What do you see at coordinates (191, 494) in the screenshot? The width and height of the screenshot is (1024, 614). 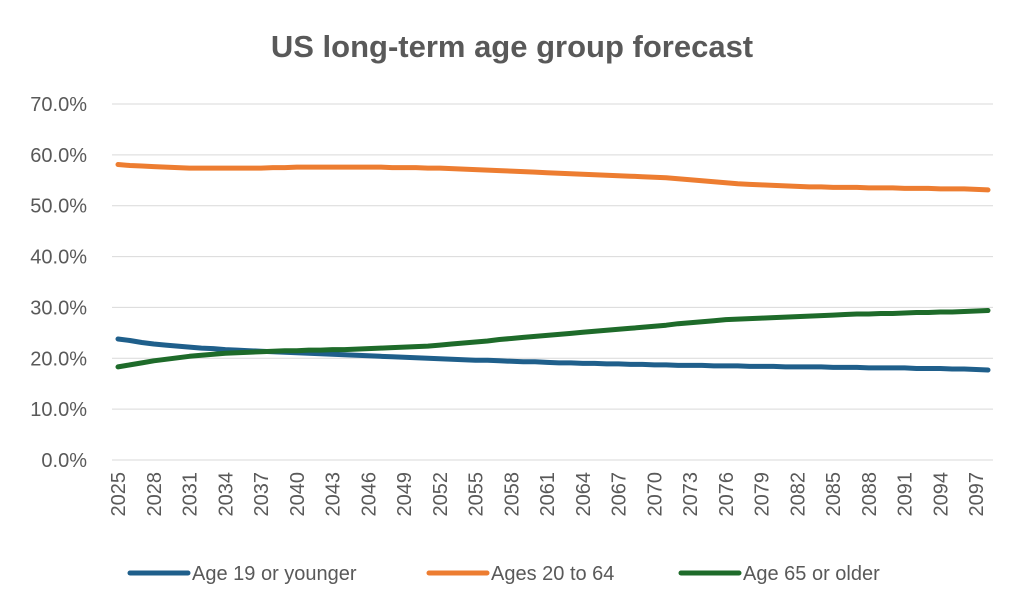 I see `x-tick-label: 2031` at bounding box center [191, 494].